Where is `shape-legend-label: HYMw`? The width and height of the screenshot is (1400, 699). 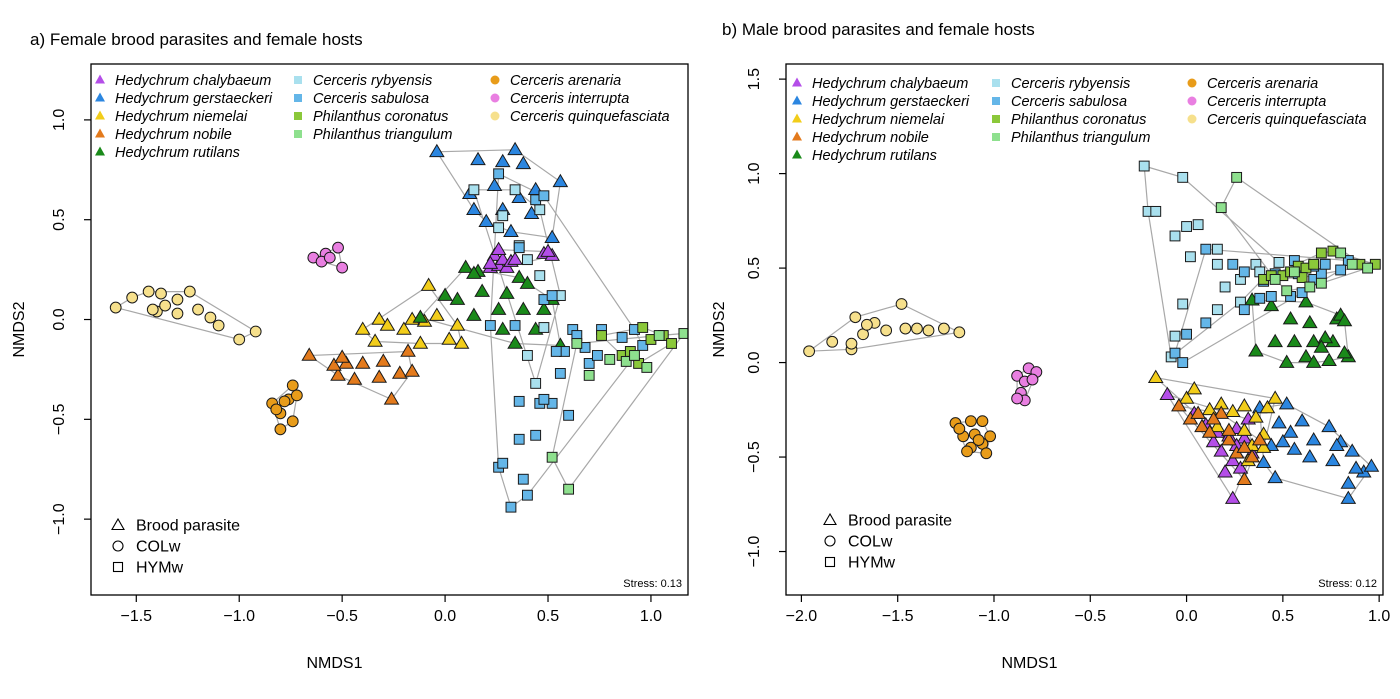 shape-legend-label: HYMw is located at coordinates (160, 568).